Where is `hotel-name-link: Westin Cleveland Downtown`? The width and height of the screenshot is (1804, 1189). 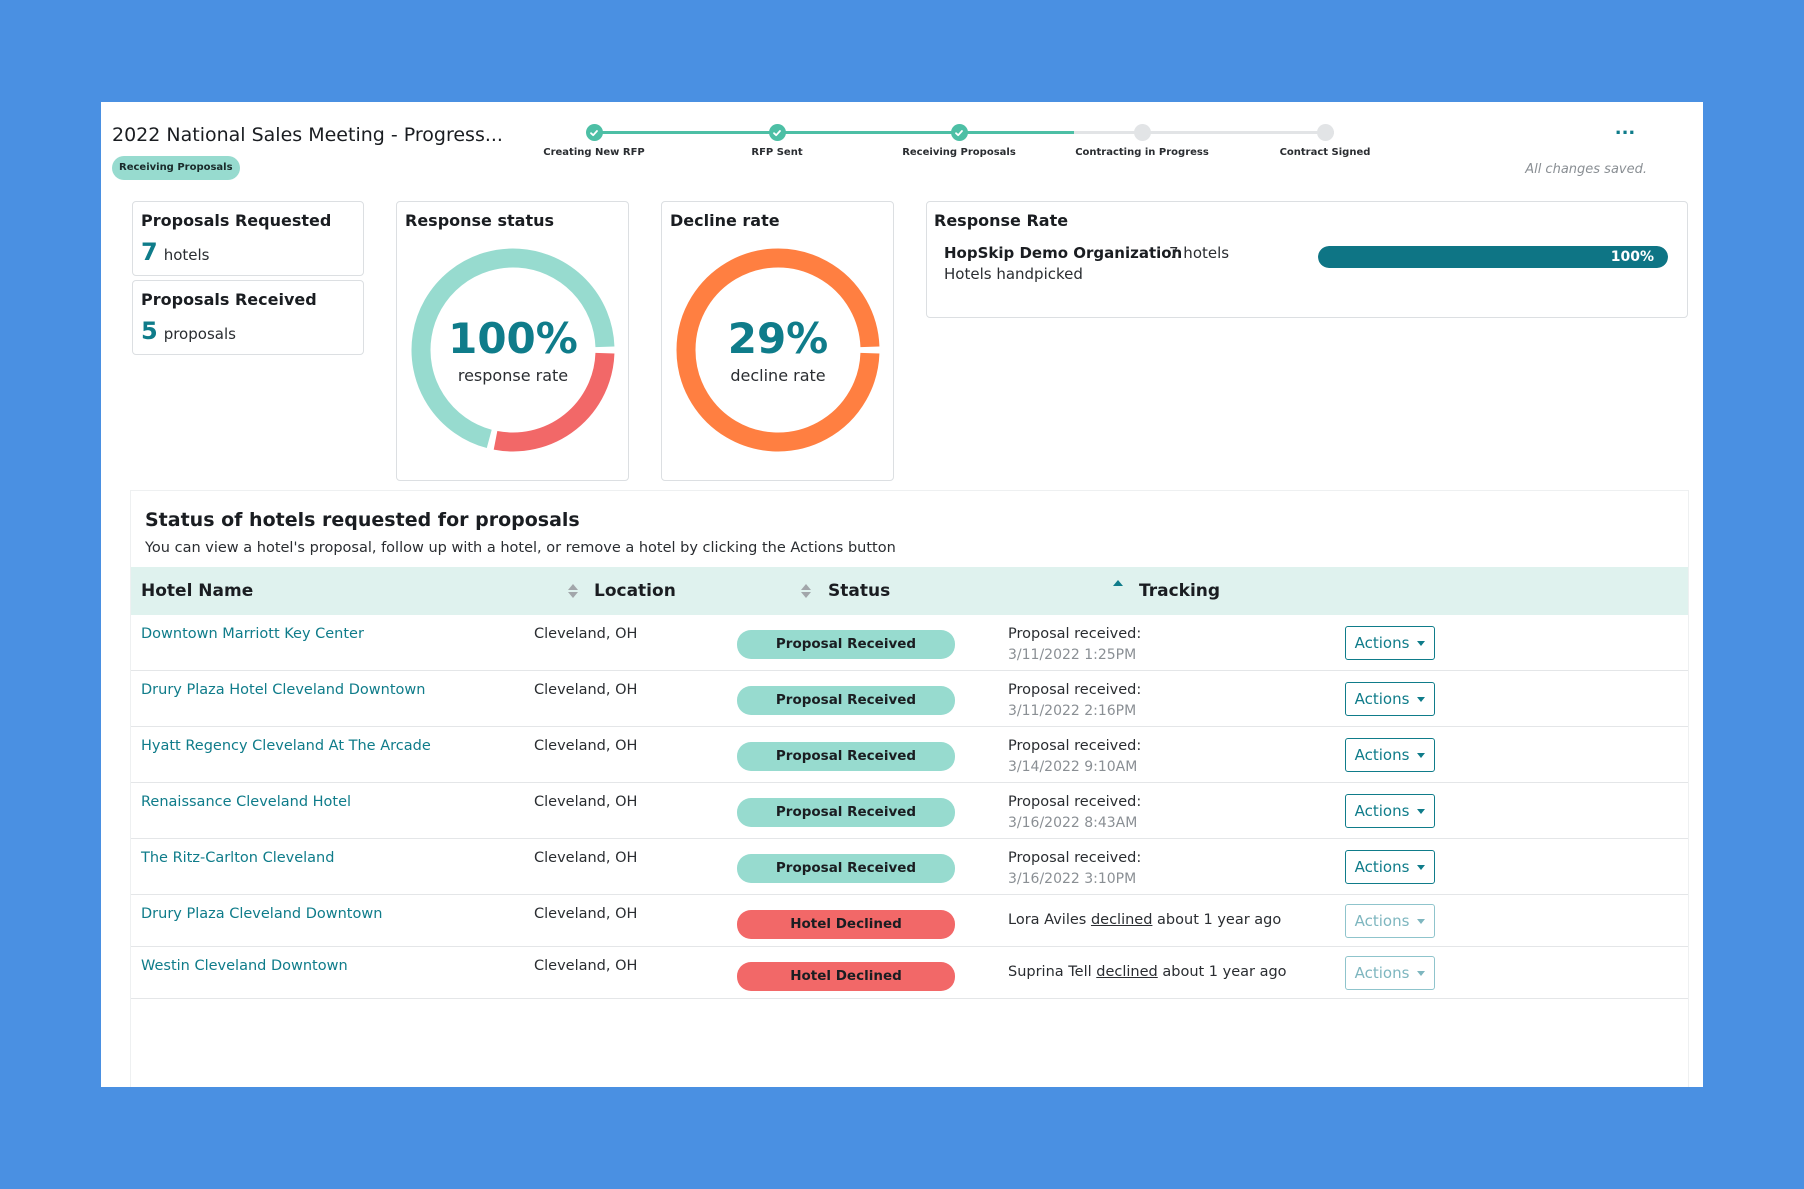 hotel-name-link: Westin Cleveland Downtown is located at coordinates (244, 966).